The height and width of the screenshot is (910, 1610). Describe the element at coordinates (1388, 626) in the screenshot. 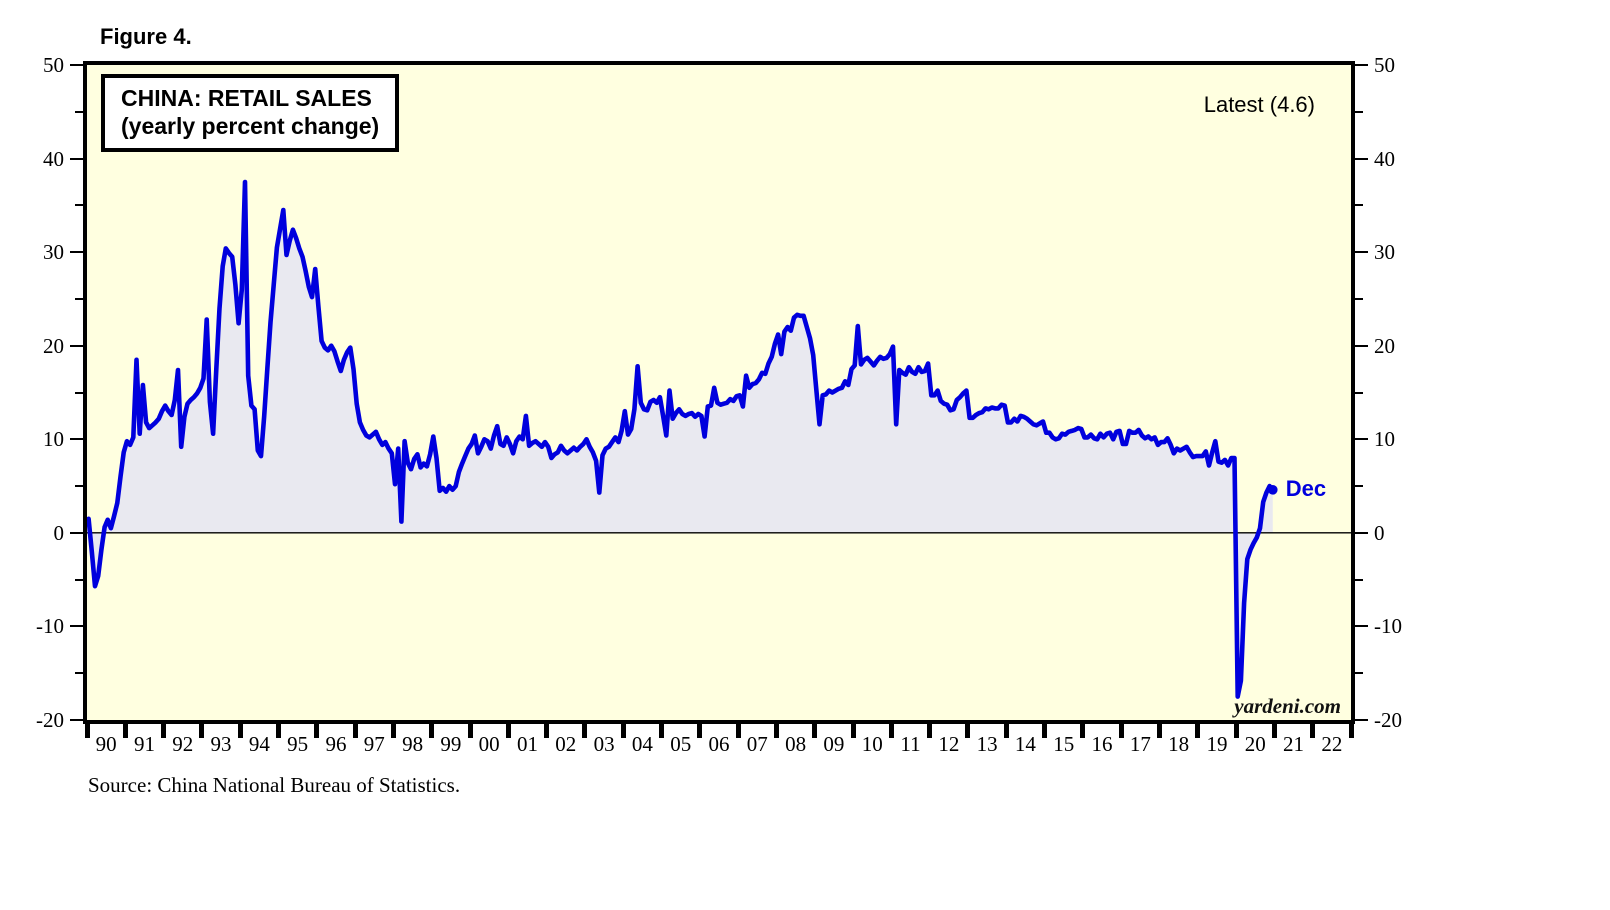

I see `y-axis-label-right: -10` at that location.